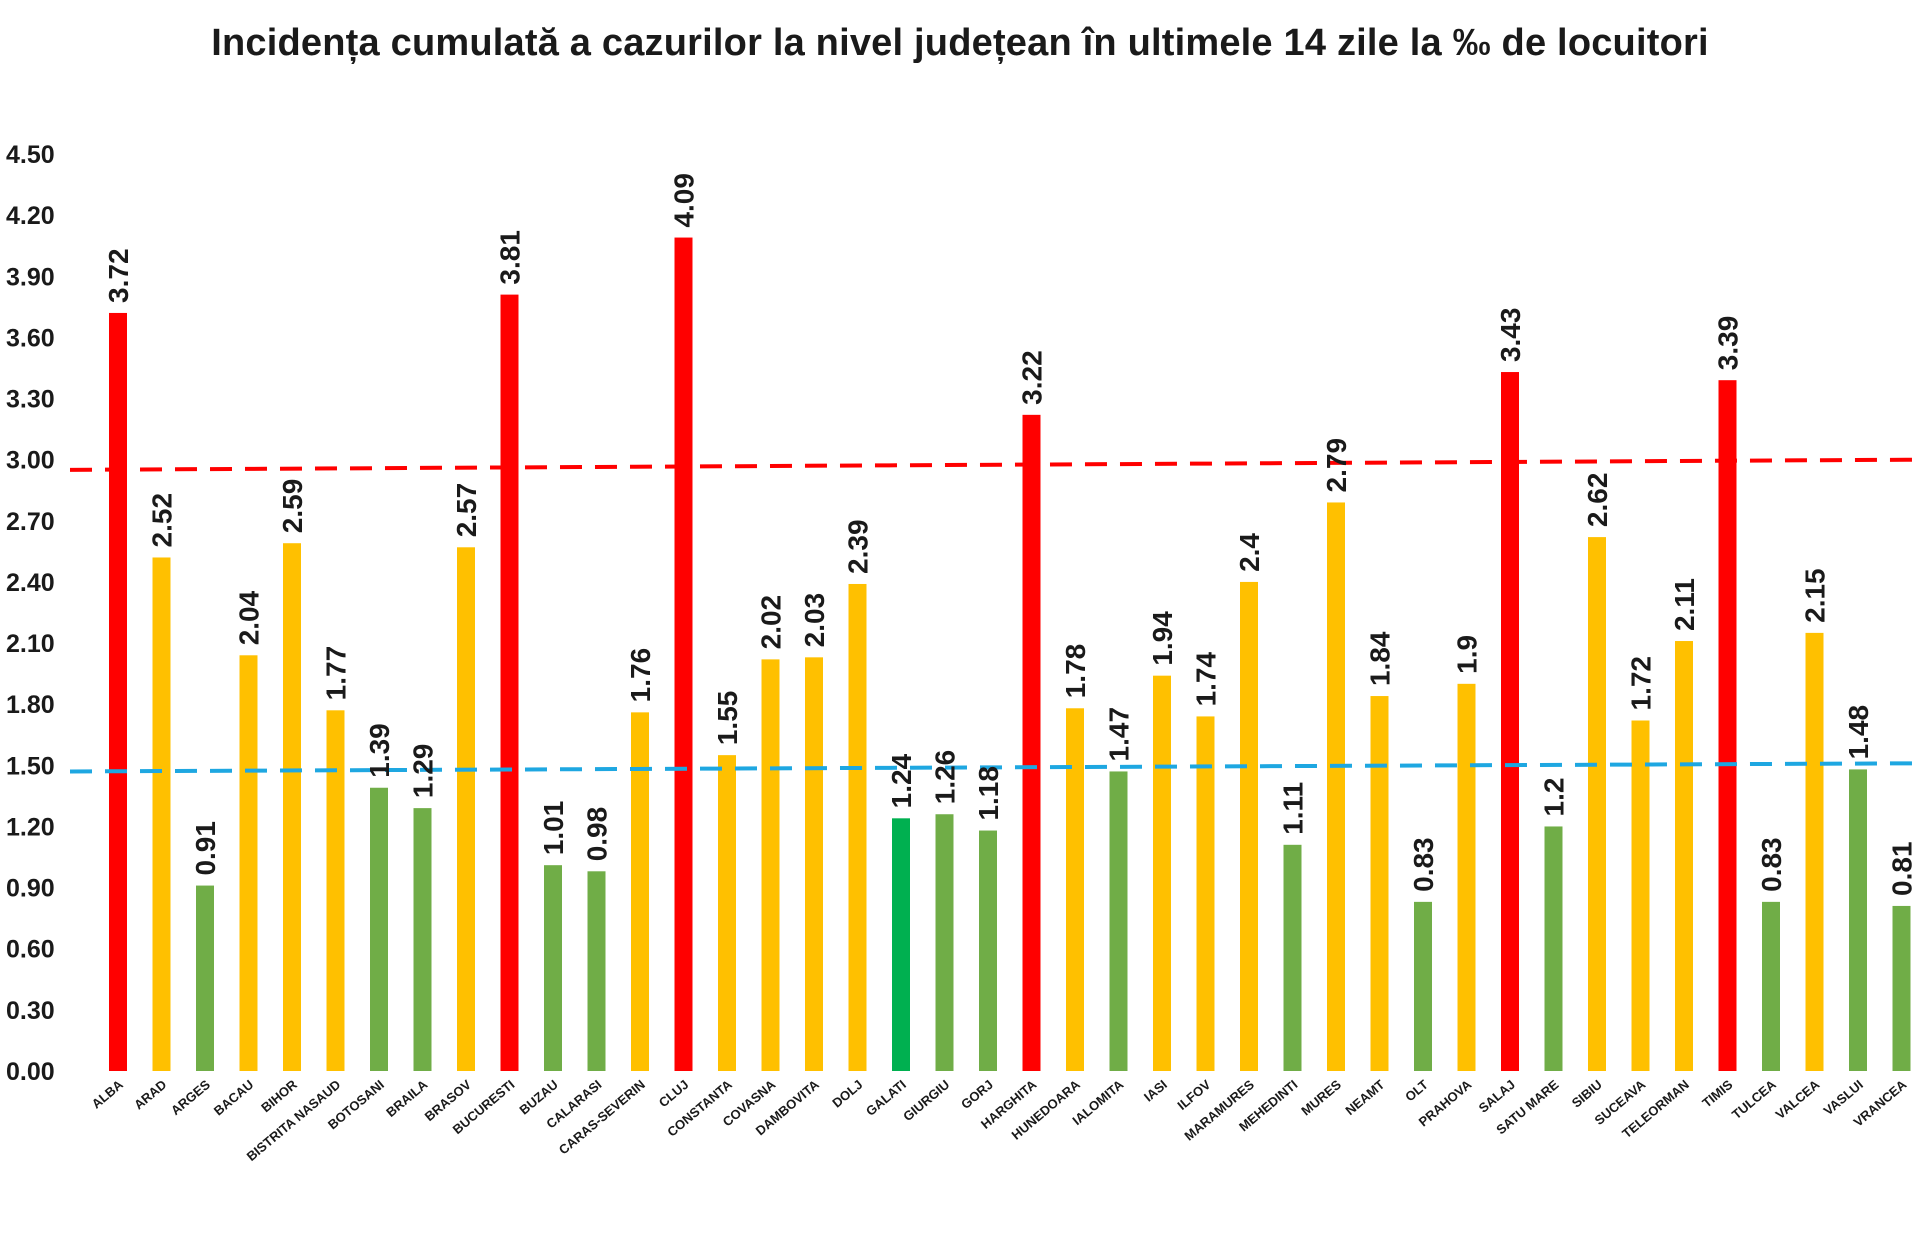  Describe the element at coordinates (553, 968) in the screenshot. I see `bar-buzau` at that location.